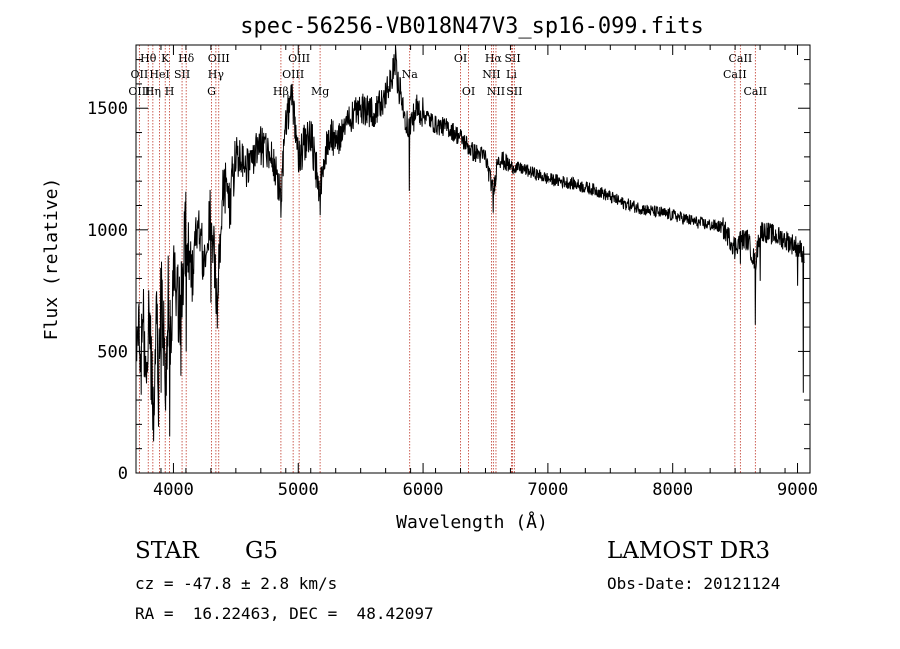 This screenshot has width=900, height=649. Describe the element at coordinates (547, 490) in the screenshot. I see `x-tick-label: 7000` at that location.